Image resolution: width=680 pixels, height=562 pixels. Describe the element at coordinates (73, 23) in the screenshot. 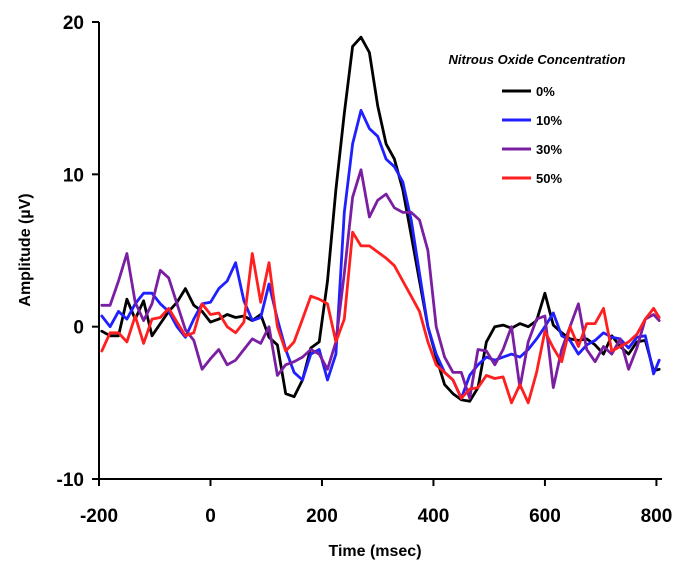

I see `y-tick-label: 20` at that location.